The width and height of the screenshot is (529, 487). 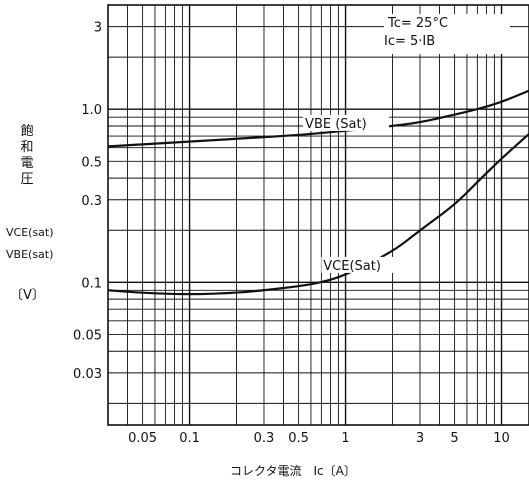 What do you see at coordinates (319, 438) in the screenshot?
I see `x-tick-labels: 0.05 0.1 0.3 0.5 1 3 5 10` at bounding box center [319, 438].